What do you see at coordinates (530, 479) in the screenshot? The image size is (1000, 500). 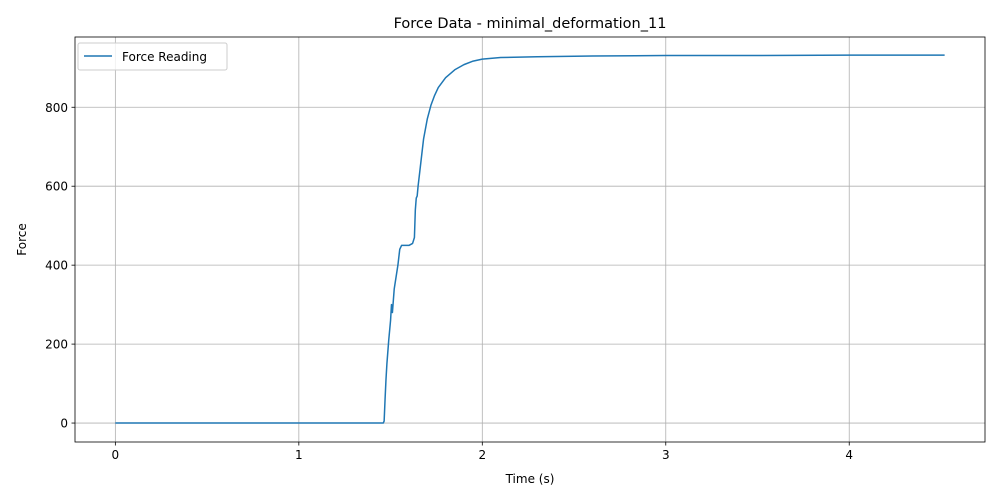 I see `x-axis-label: Time (s)` at bounding box center [530, 479].